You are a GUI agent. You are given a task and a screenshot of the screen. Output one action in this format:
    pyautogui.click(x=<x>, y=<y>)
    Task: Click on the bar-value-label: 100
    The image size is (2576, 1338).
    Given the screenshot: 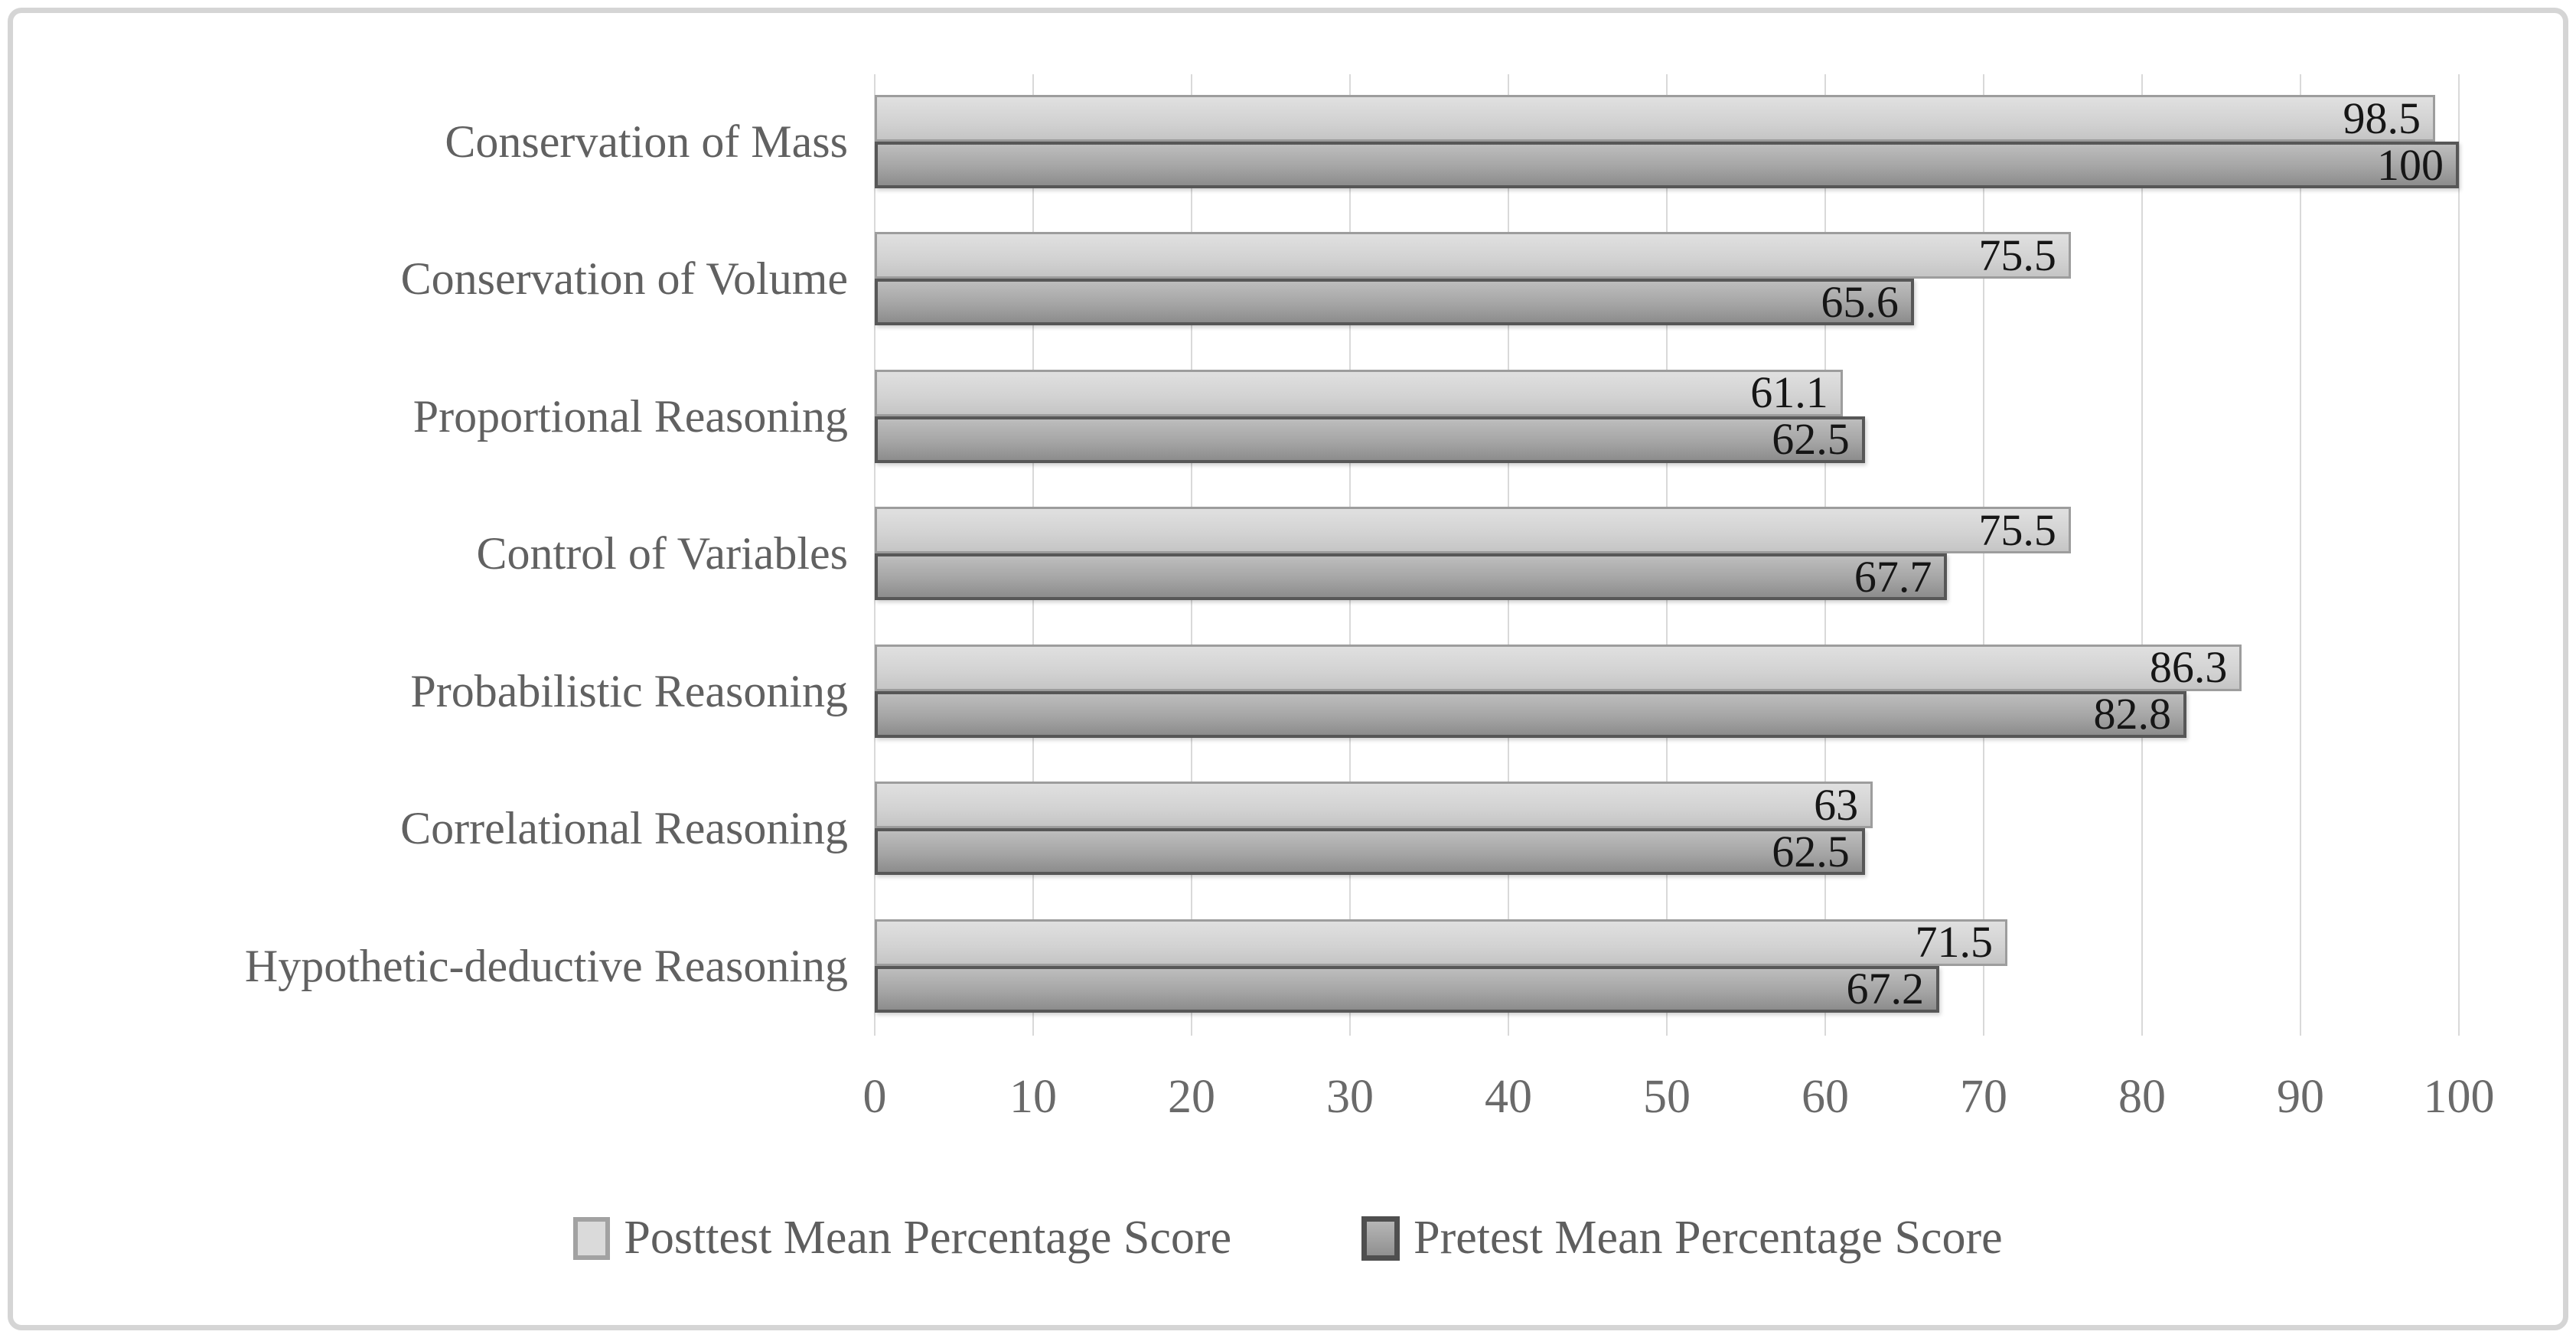 What is the action you would take?
    pyautogui.click(x=2410, y=165)
    